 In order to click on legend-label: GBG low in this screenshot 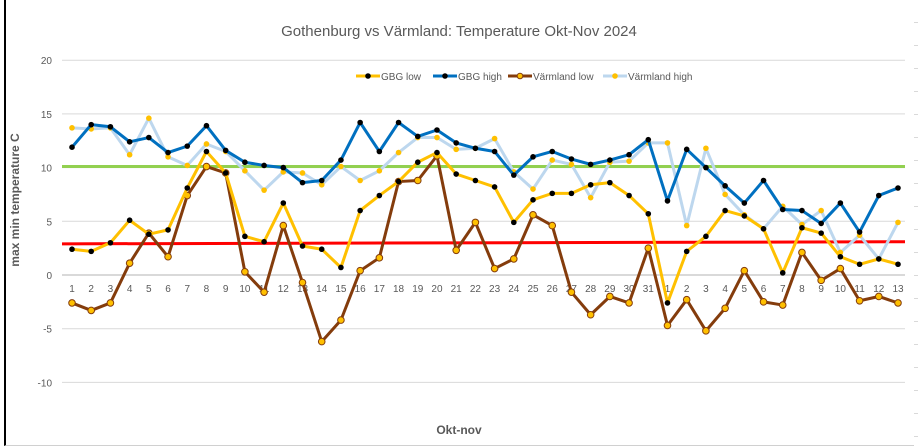, I will do `click(401, 77)`.